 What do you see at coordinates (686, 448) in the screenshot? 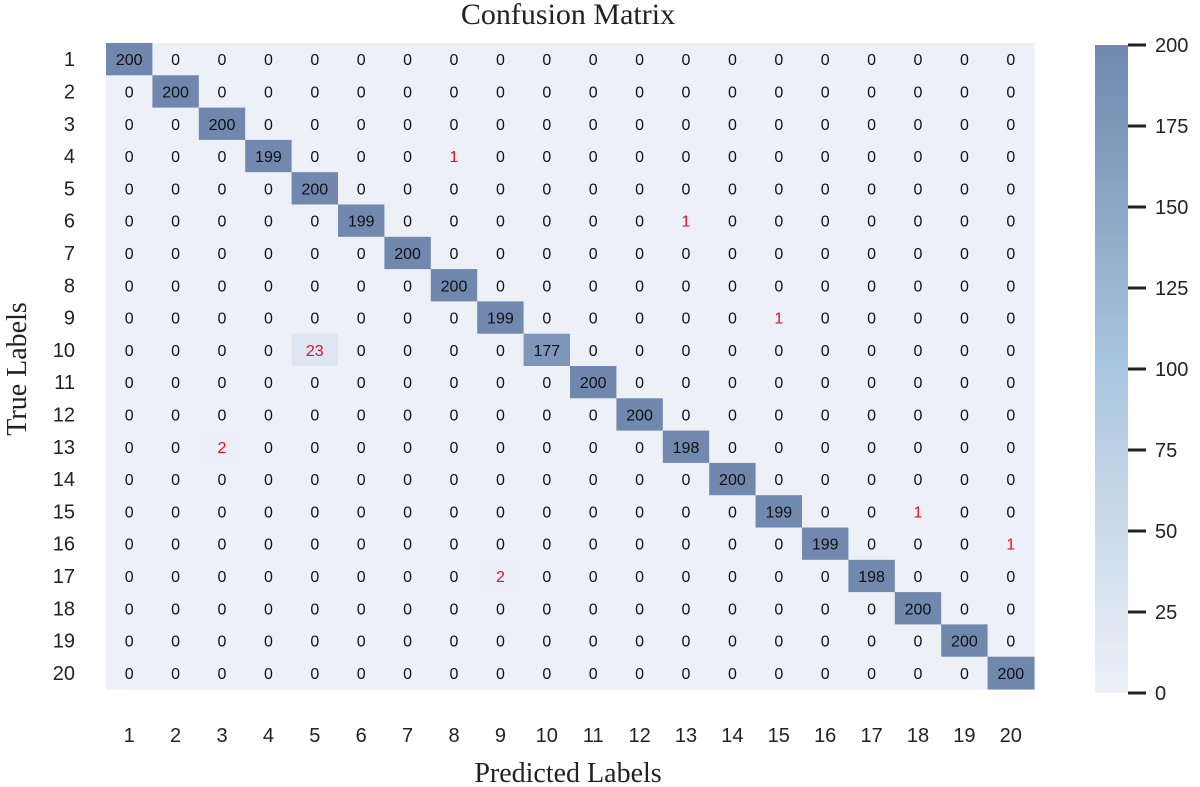
I see `cell-value-label: 198` at bounding box center [686, 448].